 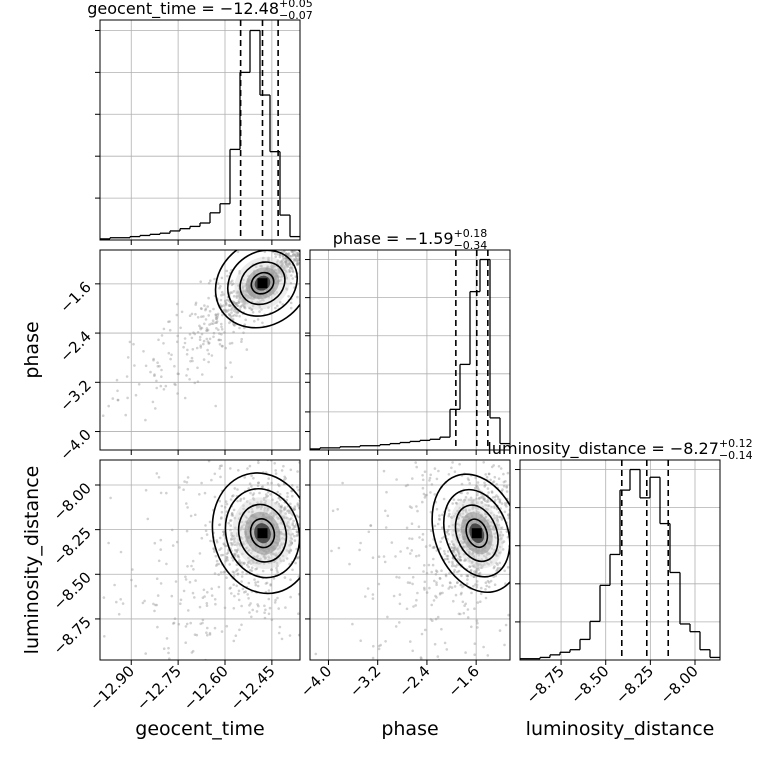 I want to click on xtick-label-phase-0: −4.0, so click(x=316, y=681).